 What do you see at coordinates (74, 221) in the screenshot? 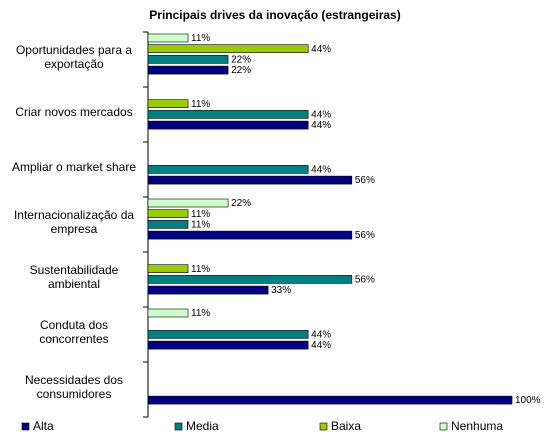
I see `category-label: Internacionalização da empresa` at bounding box center [74, 221].